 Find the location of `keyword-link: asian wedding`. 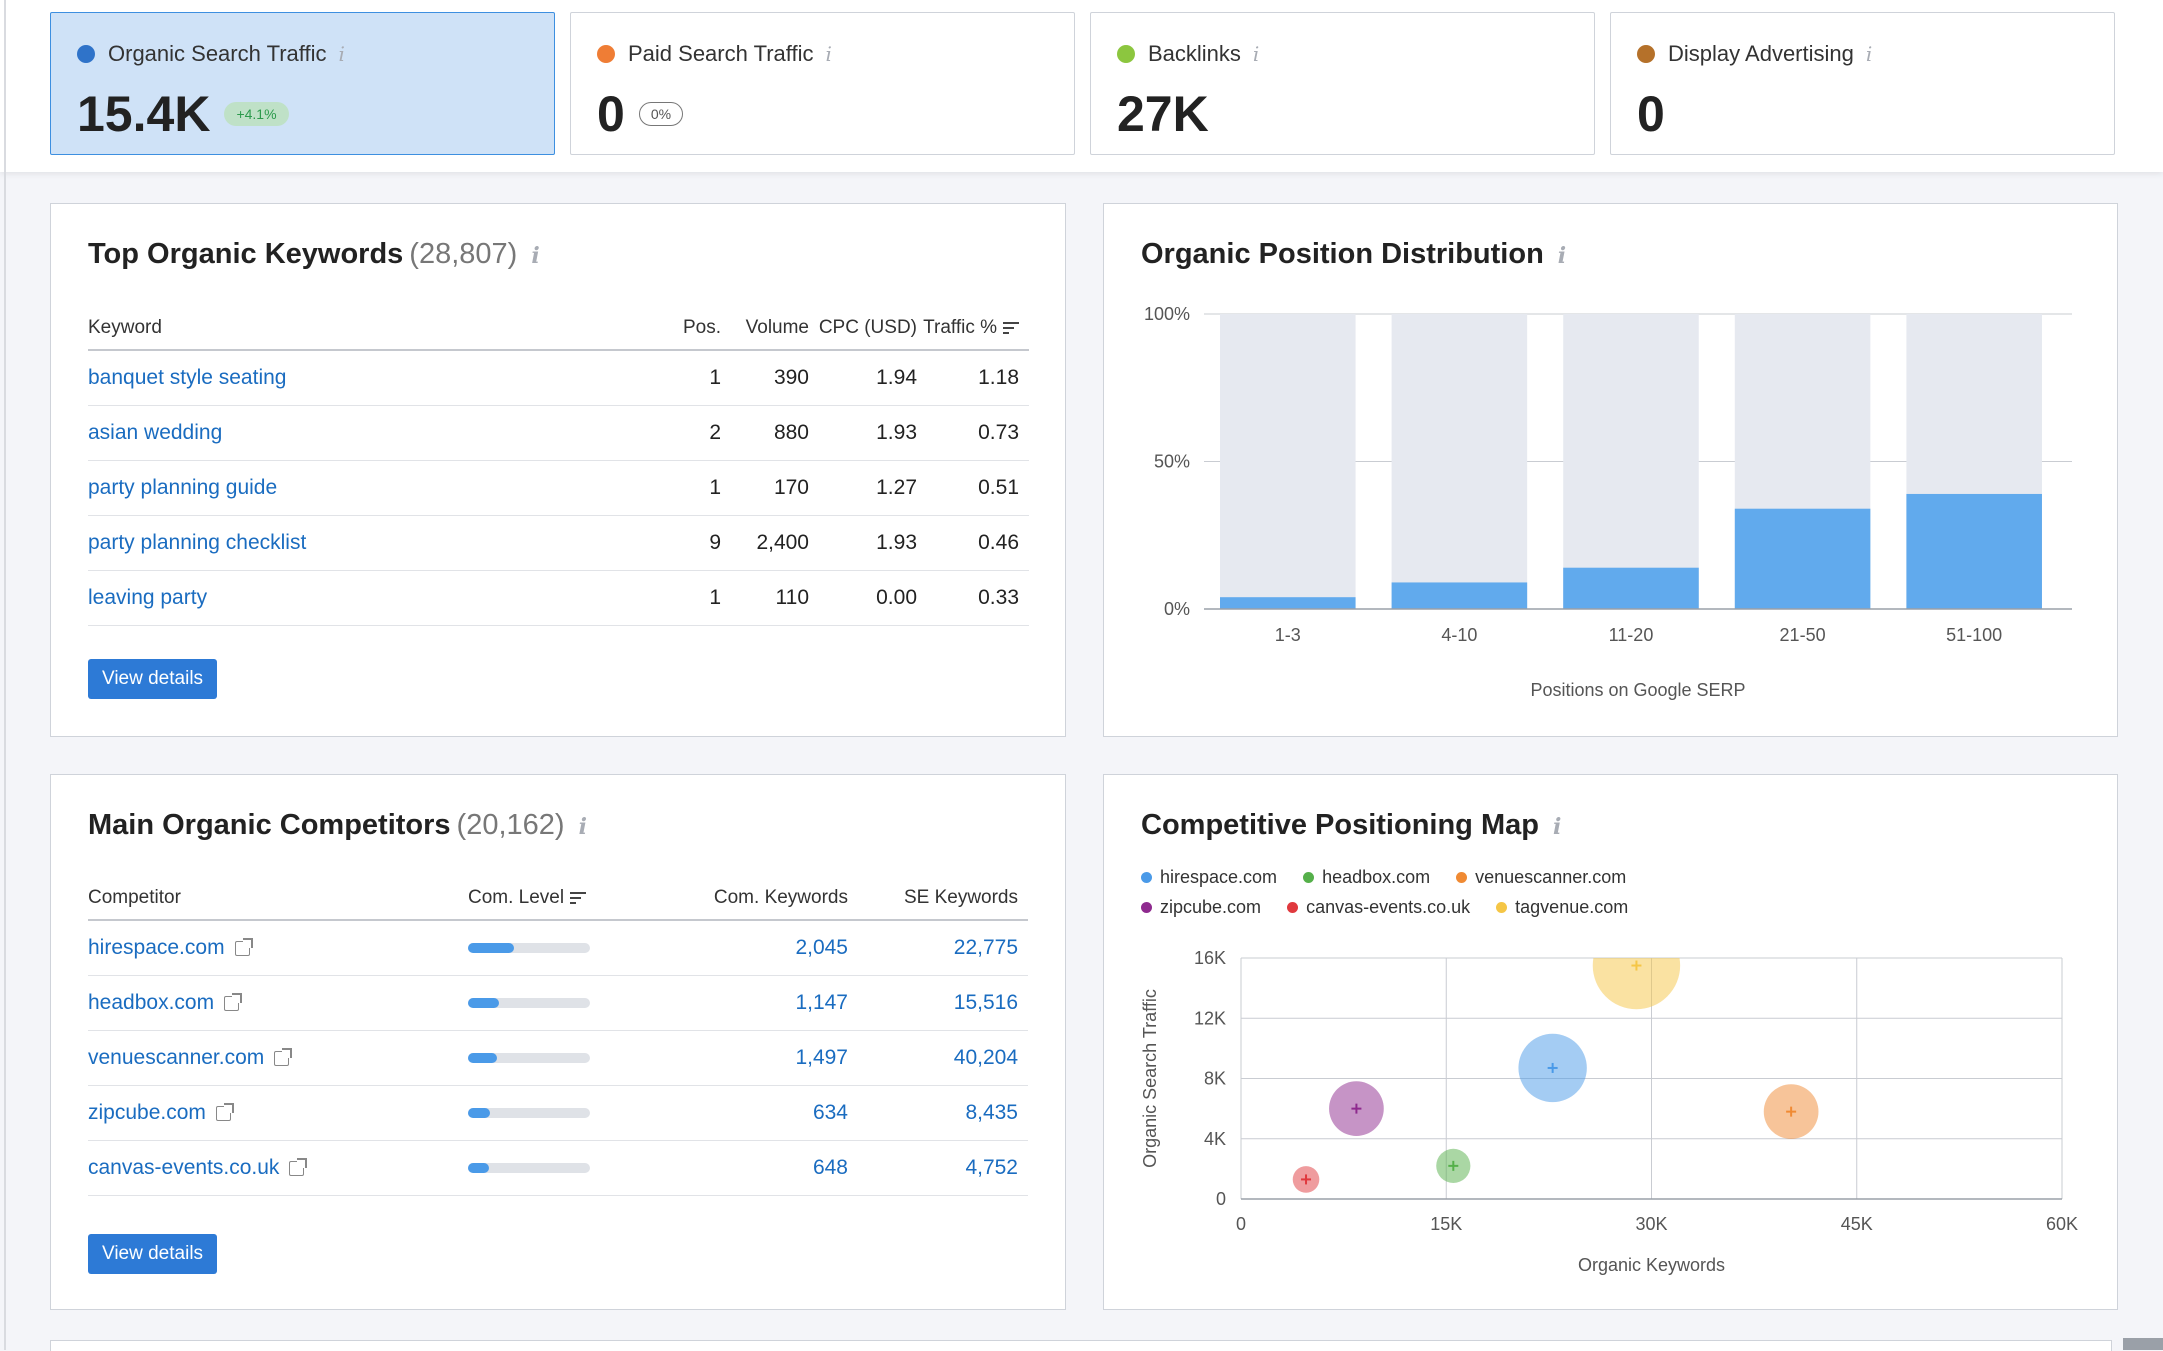

keyword-link: asian wedding is located at coordinates (155, 432).